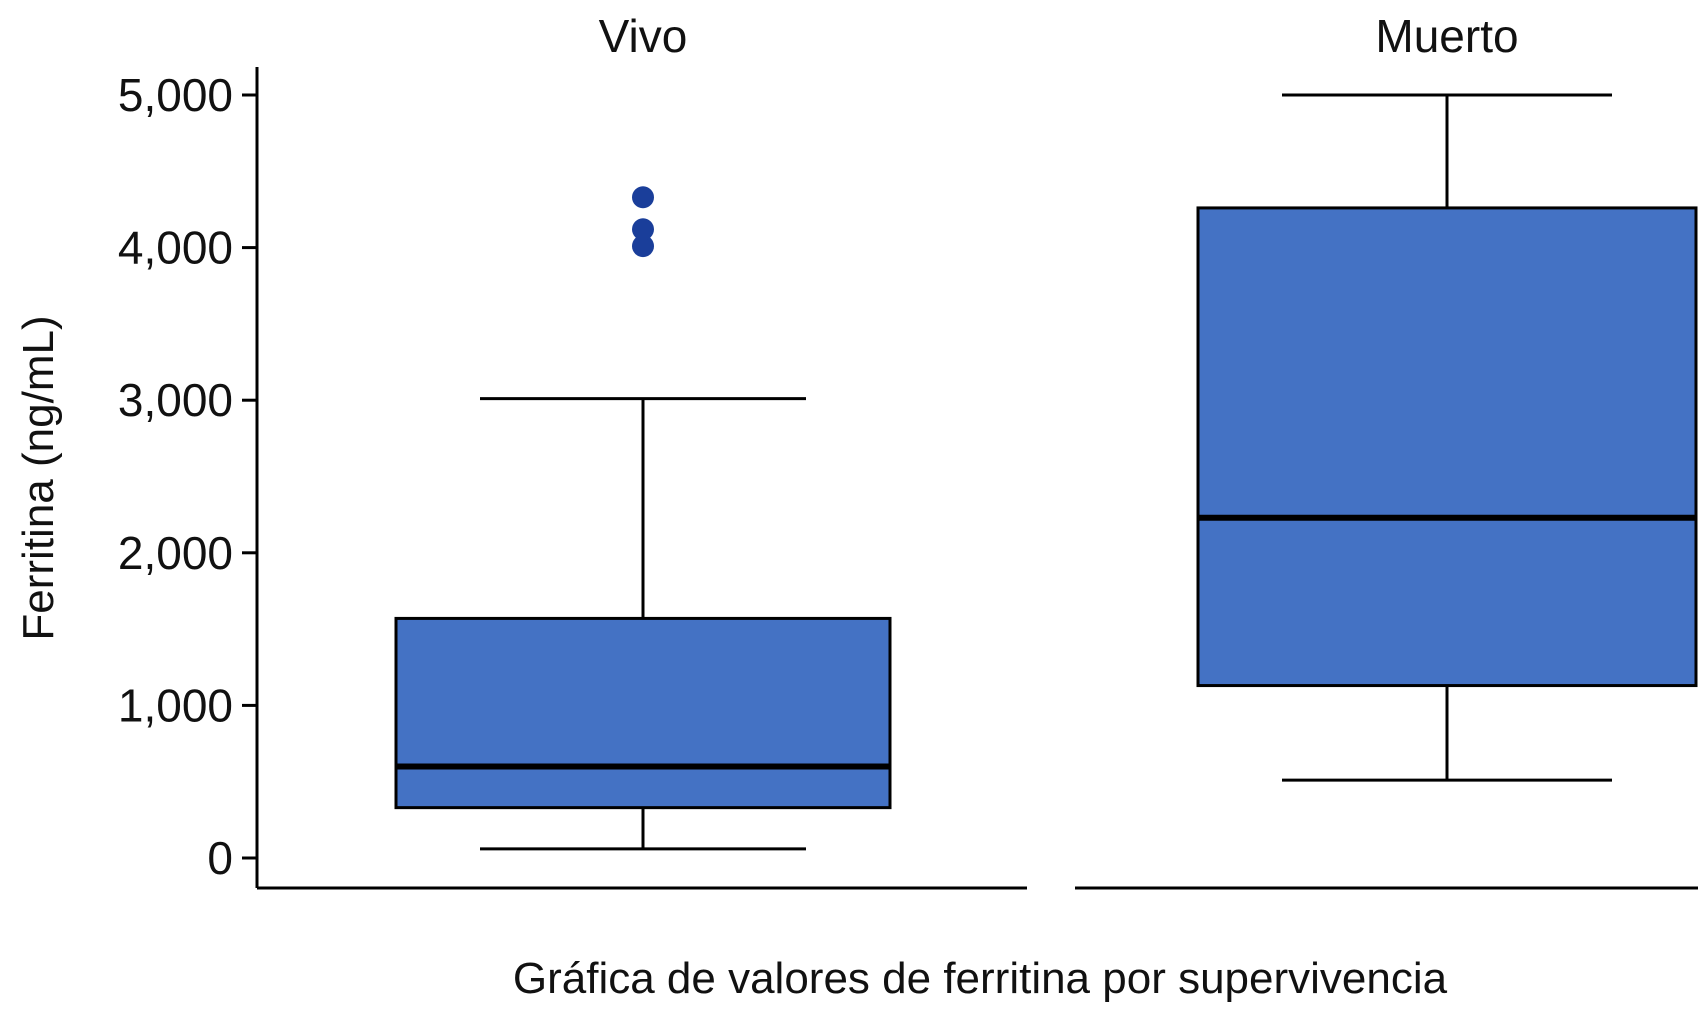 The height and width of the screenshot is (1024, 1698). I want to click on y-axis-label: Ferritina (ng/mL), so click(38, 477).